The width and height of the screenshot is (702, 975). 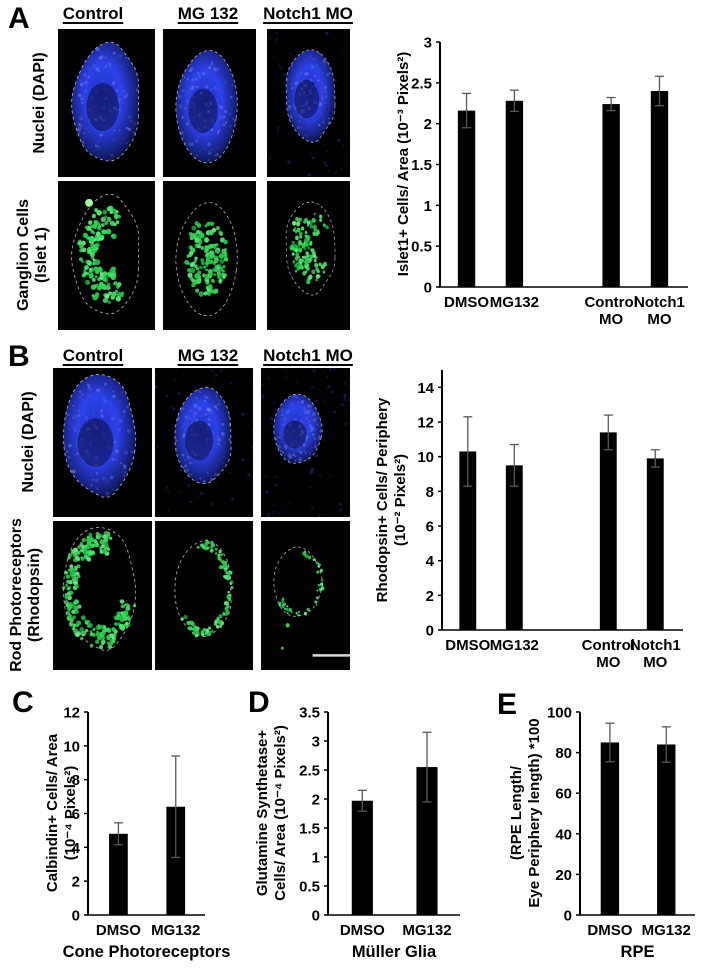 What do you see at coordinates (19, 356) in the screenshot?
I see `panel-b-label: B` at bounding box center [19, 356].